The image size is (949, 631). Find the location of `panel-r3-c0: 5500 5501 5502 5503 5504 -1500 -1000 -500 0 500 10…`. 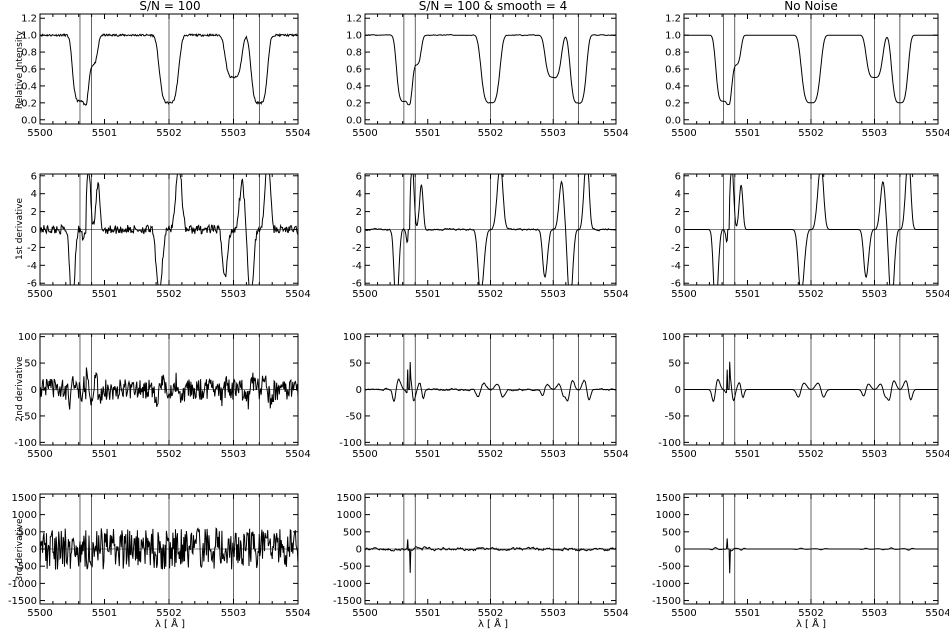

panel-r3-c0: 5500 5501 5502 5503 5504 -1500 -1000 -500 0 500 10… is located at coordinates (159, 556).